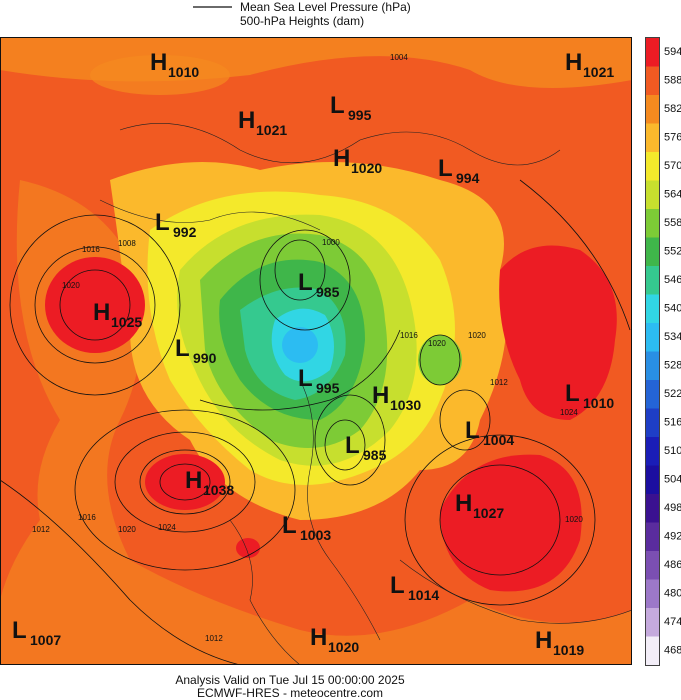  Describe the element at coordinates (672, 223) in the screenshot. I see `colorbar-label: 558` at that location.